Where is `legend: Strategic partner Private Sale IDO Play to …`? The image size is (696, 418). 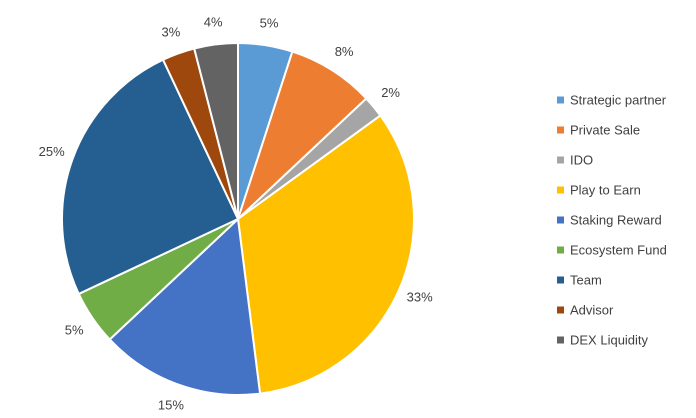 legend: Strategic partner Private Sale IDO Play to … is located at coordinates (612, 220).